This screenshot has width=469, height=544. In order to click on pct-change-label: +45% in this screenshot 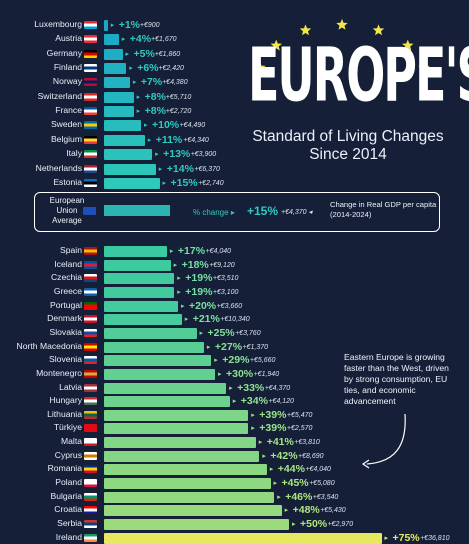, I will do `click(295, 483)`.